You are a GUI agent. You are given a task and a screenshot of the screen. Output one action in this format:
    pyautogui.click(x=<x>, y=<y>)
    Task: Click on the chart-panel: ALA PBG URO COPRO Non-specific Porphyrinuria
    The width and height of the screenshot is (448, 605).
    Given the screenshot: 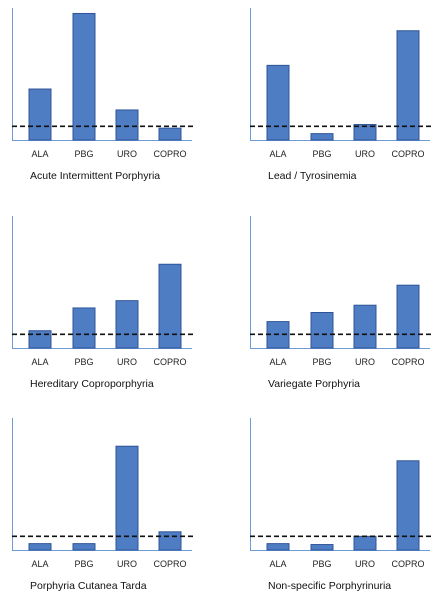 What is the action you would take?
    pyautogui.click(x=349, y=507)
    